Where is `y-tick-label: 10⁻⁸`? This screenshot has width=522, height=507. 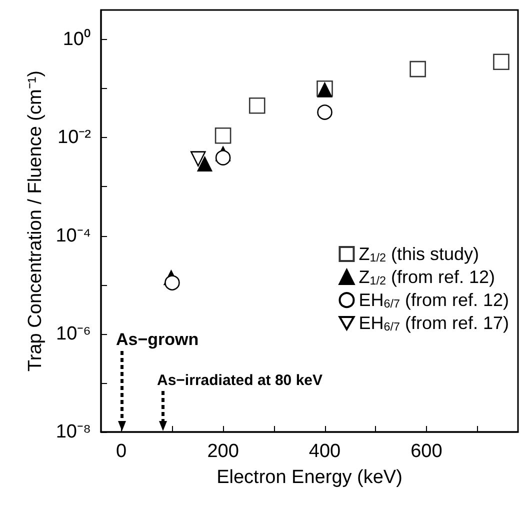 y-tick-label: 10⁻⁸ is located at coordinates (73, 432).